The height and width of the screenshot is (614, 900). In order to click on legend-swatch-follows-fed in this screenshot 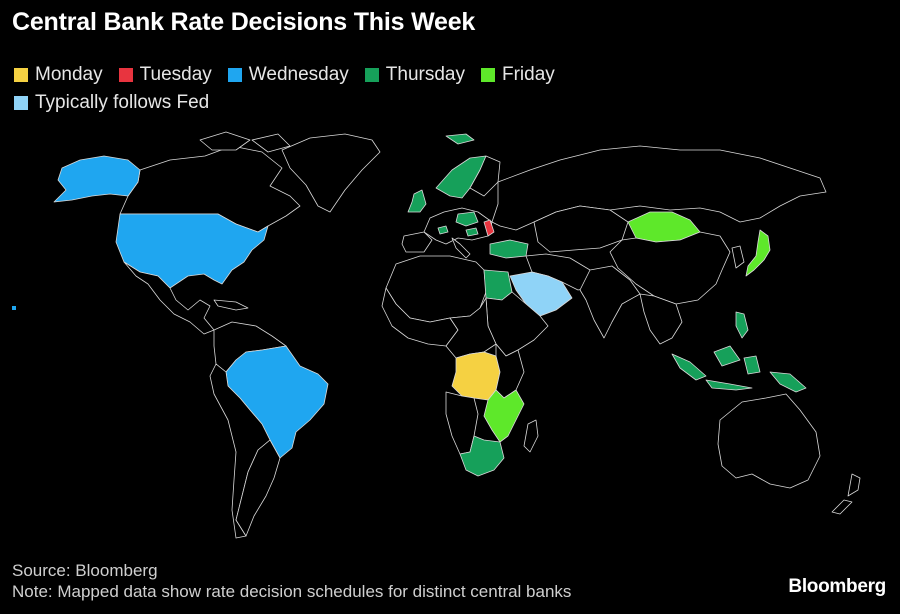, I will do `click(21, 103)`.